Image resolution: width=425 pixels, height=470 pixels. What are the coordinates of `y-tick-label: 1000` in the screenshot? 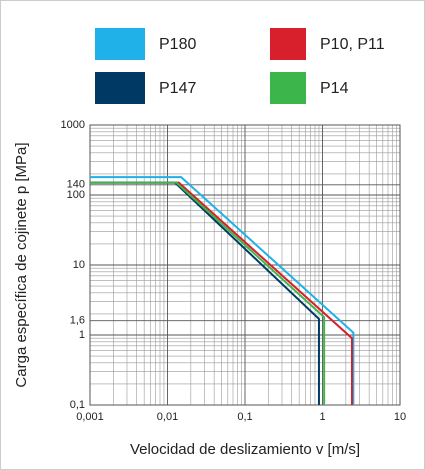 It's located at (73, 125).